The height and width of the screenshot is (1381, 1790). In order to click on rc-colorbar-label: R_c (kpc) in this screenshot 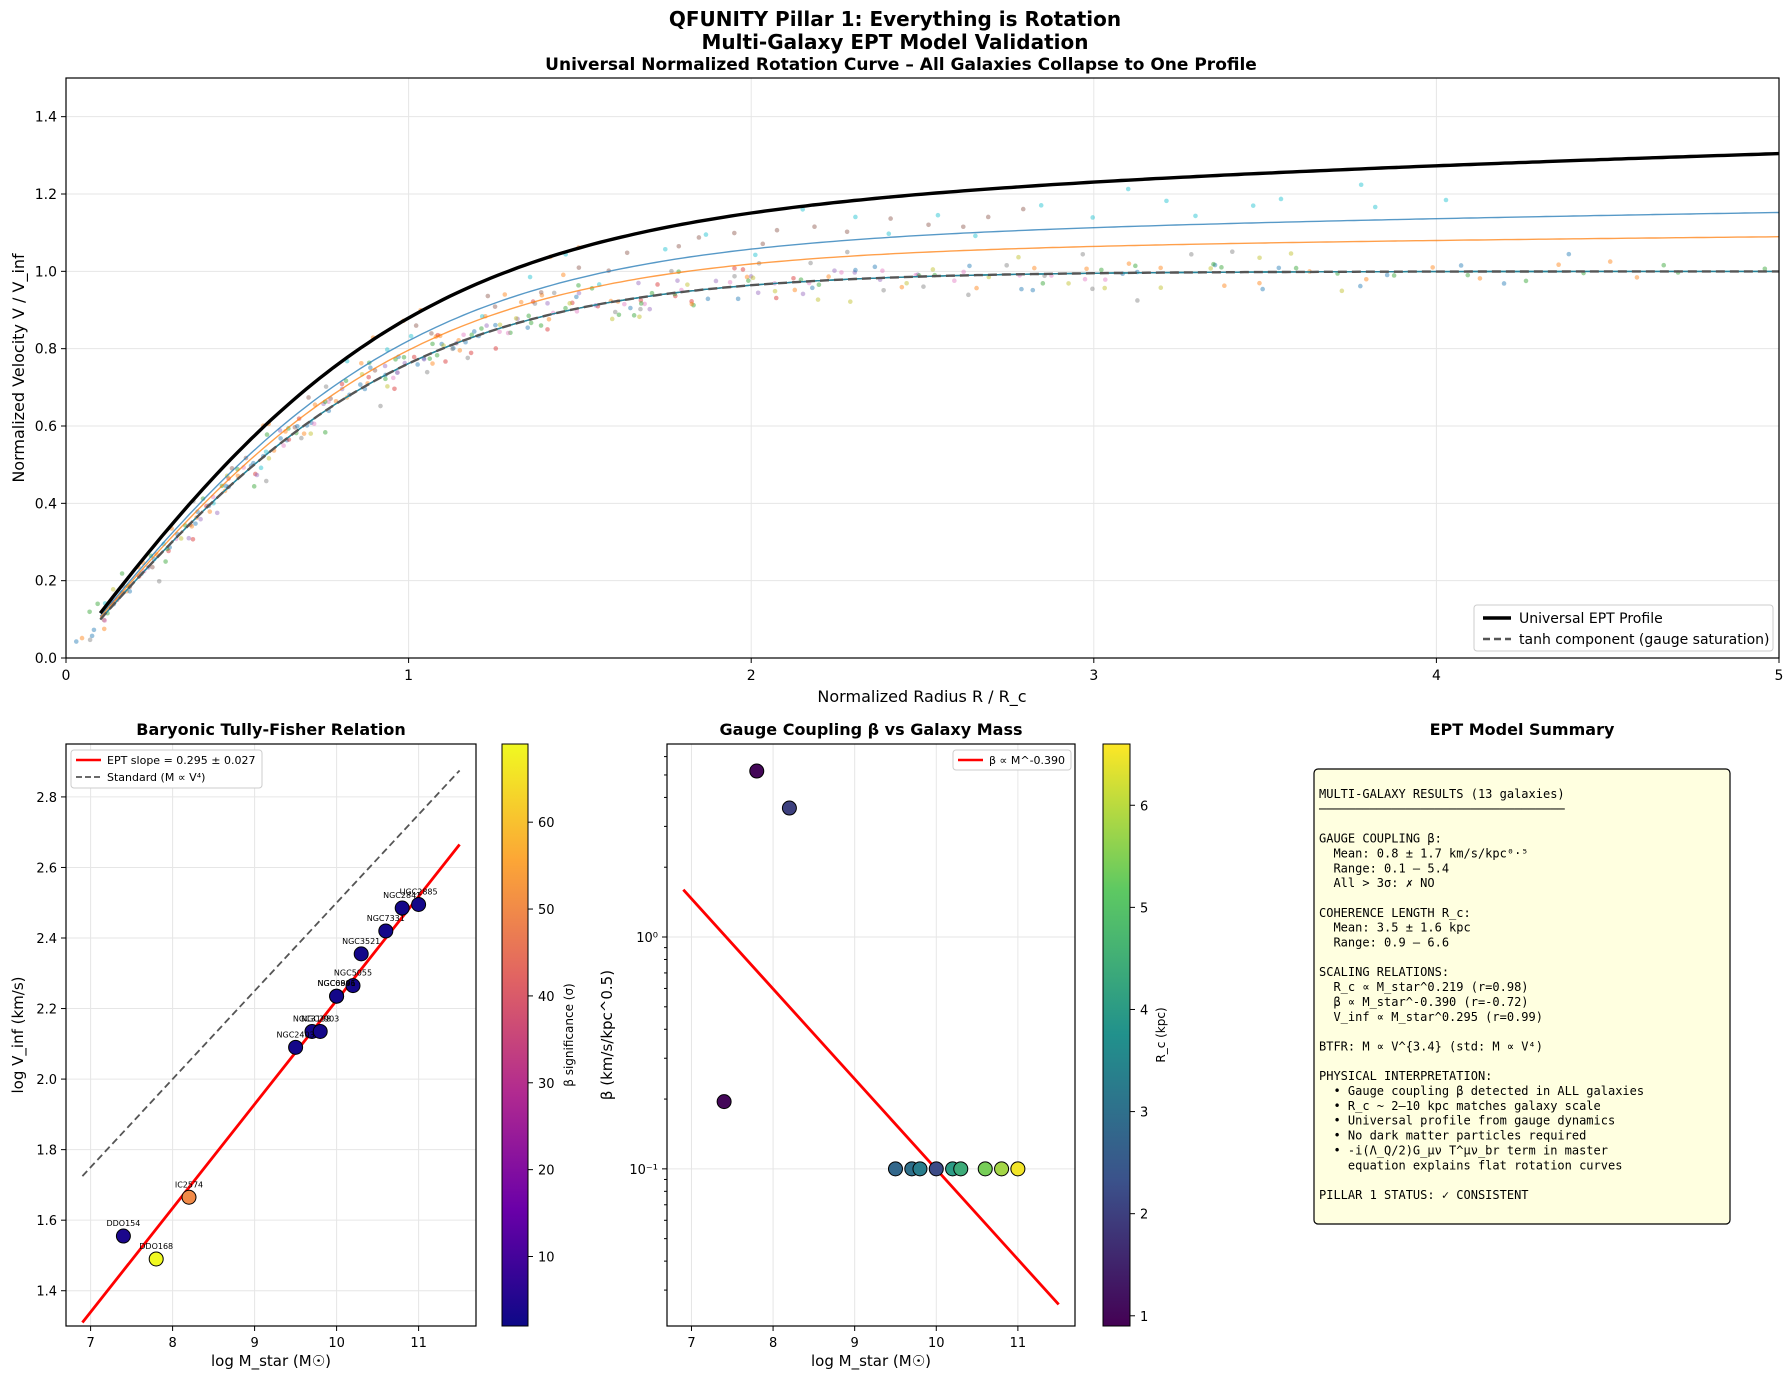, I will do `click(1161, 1034)`.